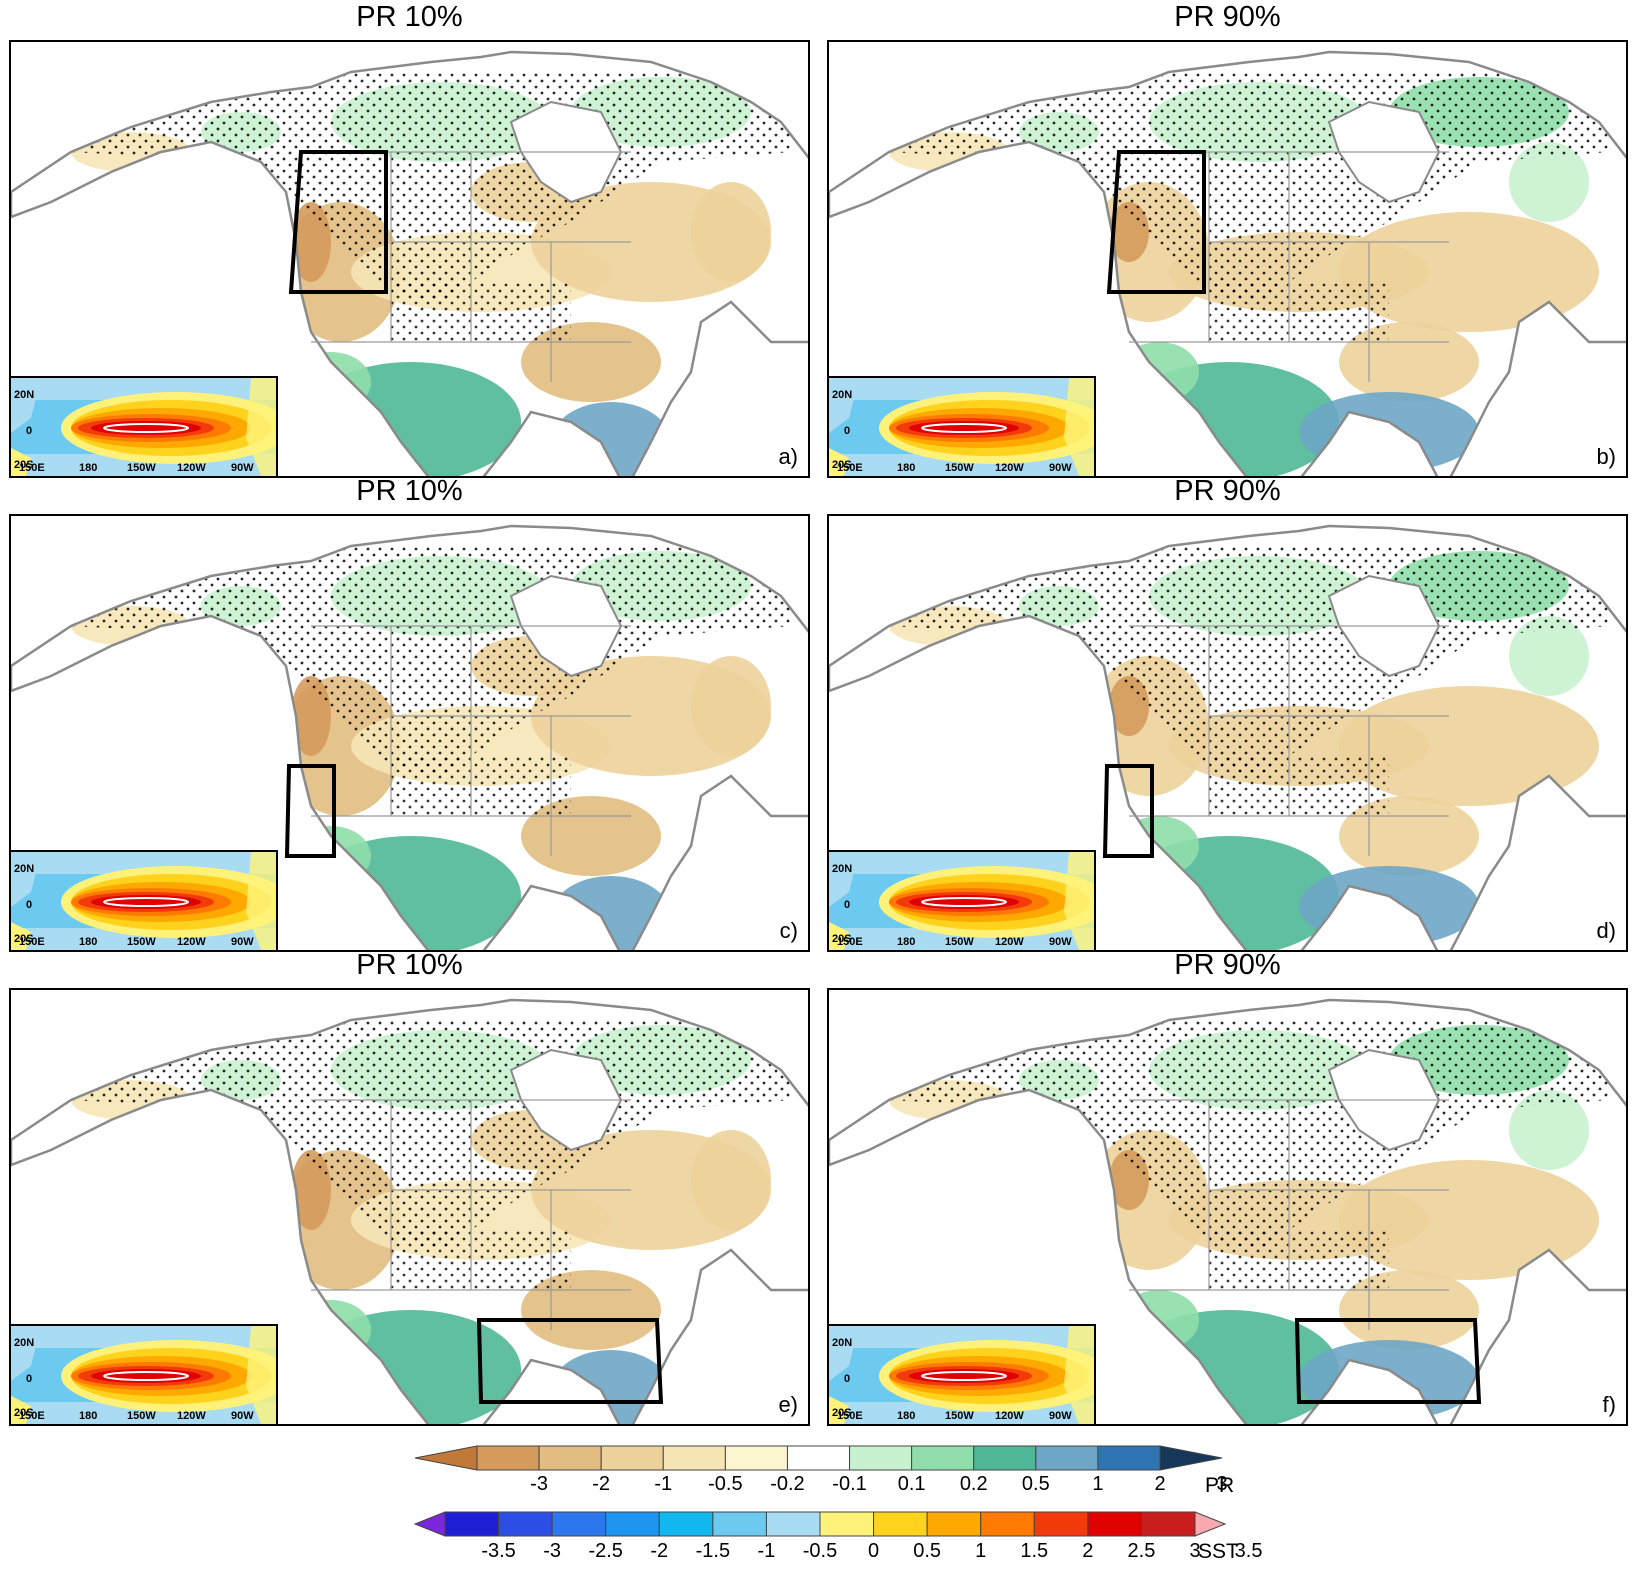  Describe the element at coordinates (787, 1484) in the screenshot. I see `colorbar-tick-label: -0.2` at that location.